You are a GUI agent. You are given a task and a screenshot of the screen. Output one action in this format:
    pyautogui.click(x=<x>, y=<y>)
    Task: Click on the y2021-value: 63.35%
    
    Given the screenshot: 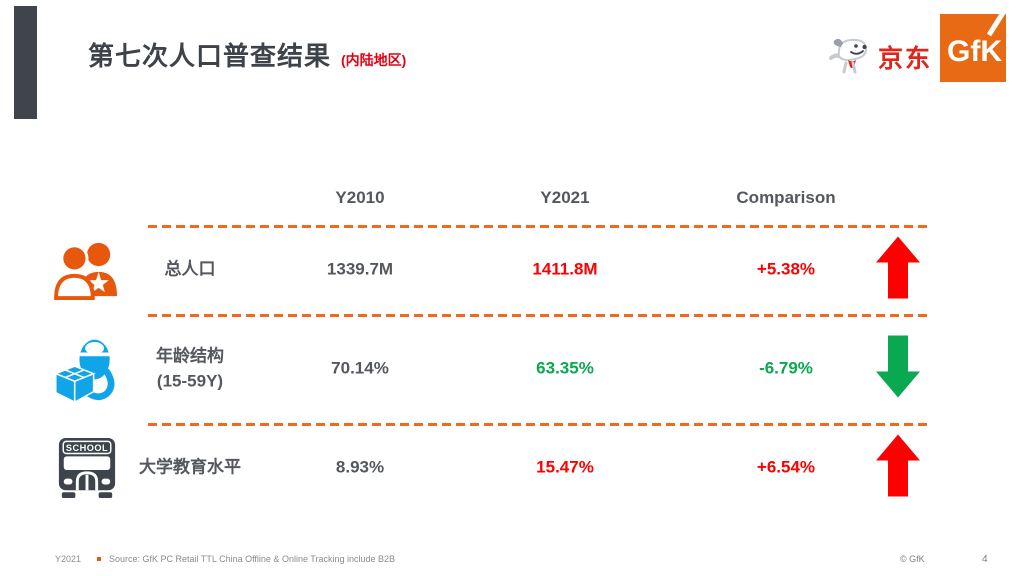 What is the action you would take?
    pyautogui.click(x=565, y=368)
    